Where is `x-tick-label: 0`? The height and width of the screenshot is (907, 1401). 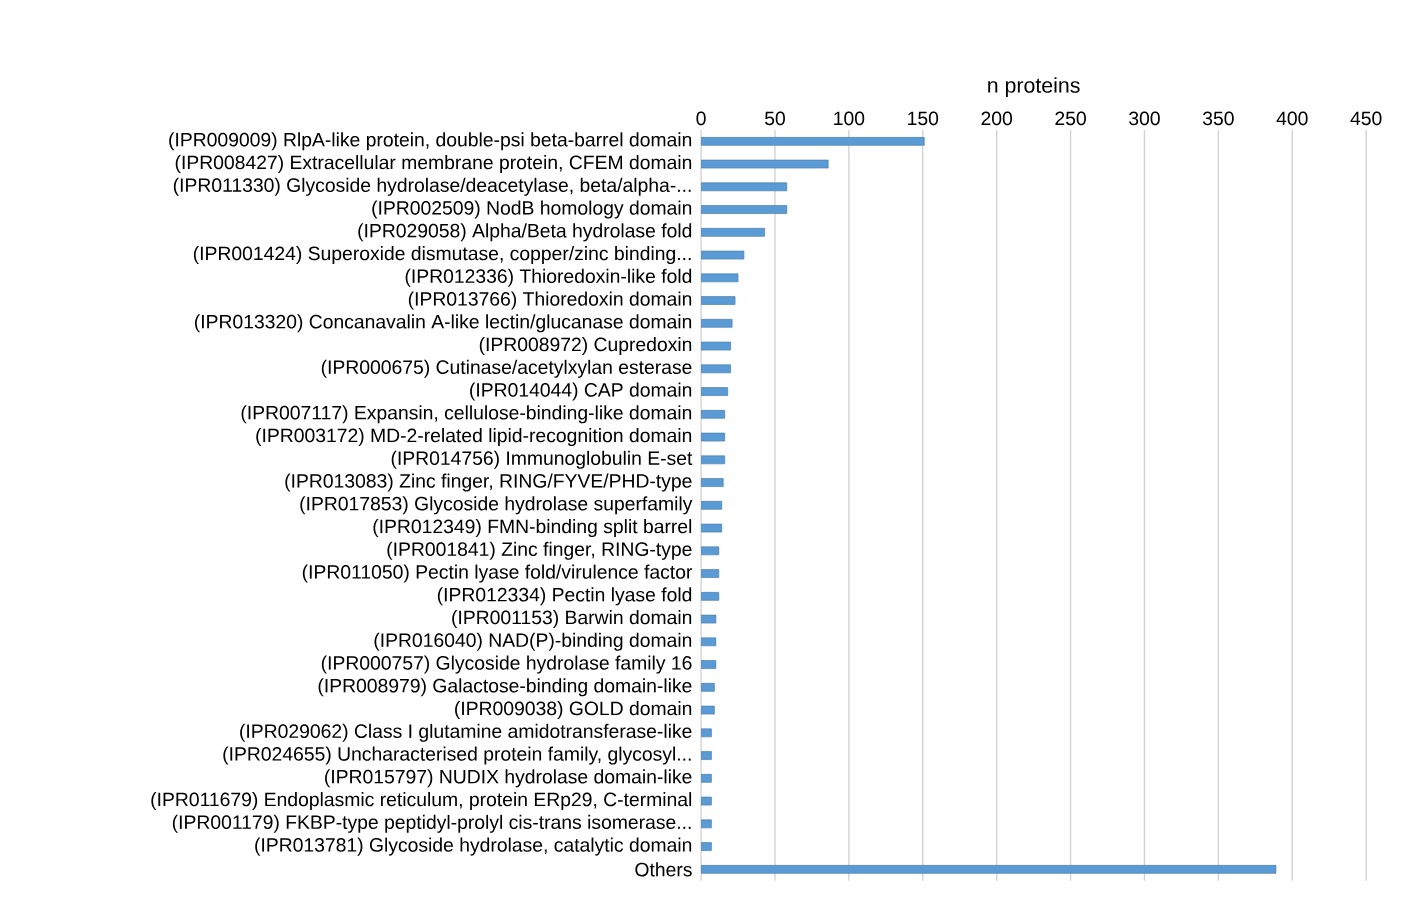 x-tick-label: 0 is located at coordinates (701, 118).